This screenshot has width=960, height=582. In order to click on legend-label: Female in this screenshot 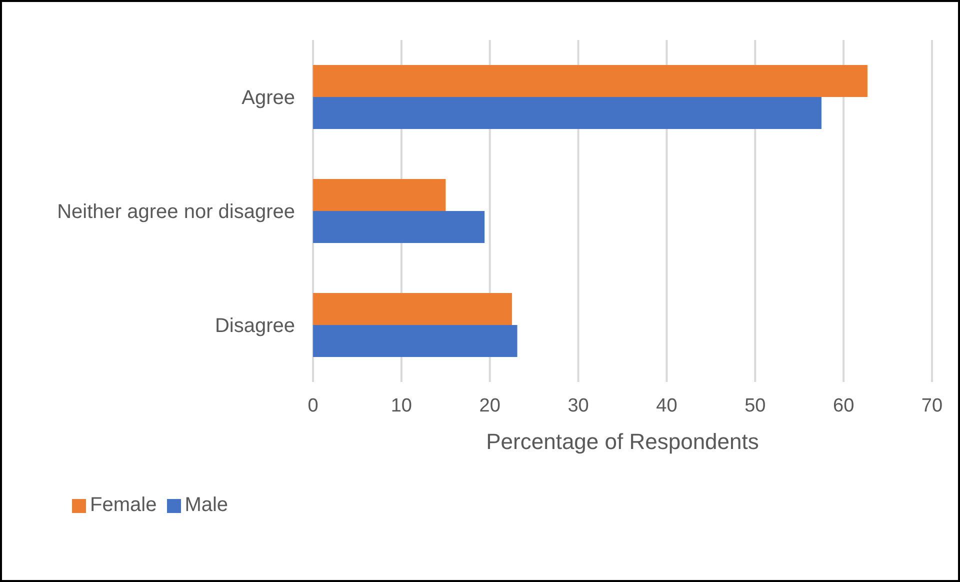, I will do `click(123, 505)`.